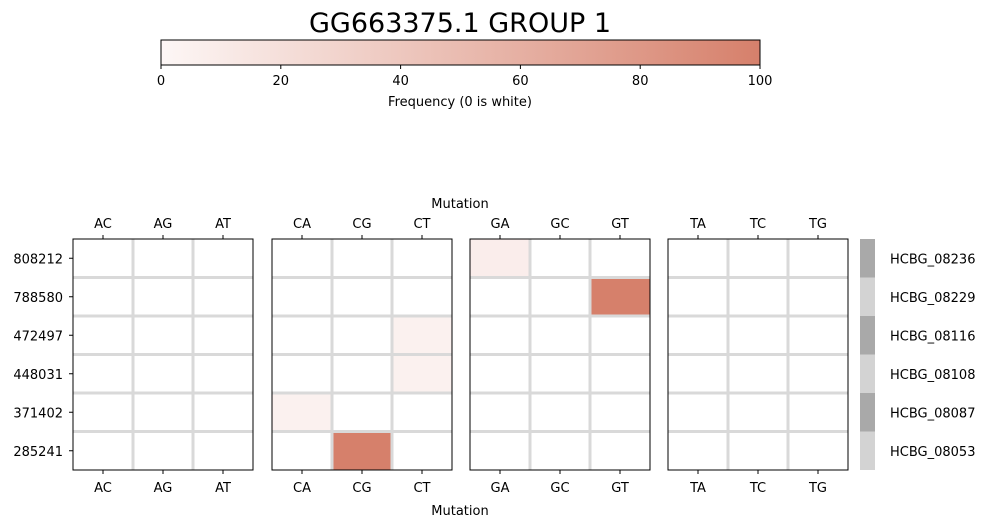 The height and width of the screenshot is (527, 991). Describe the element at coordinates (361, 488) in the screenshot. I see `x-tick-label-bottom: CG` at that location.